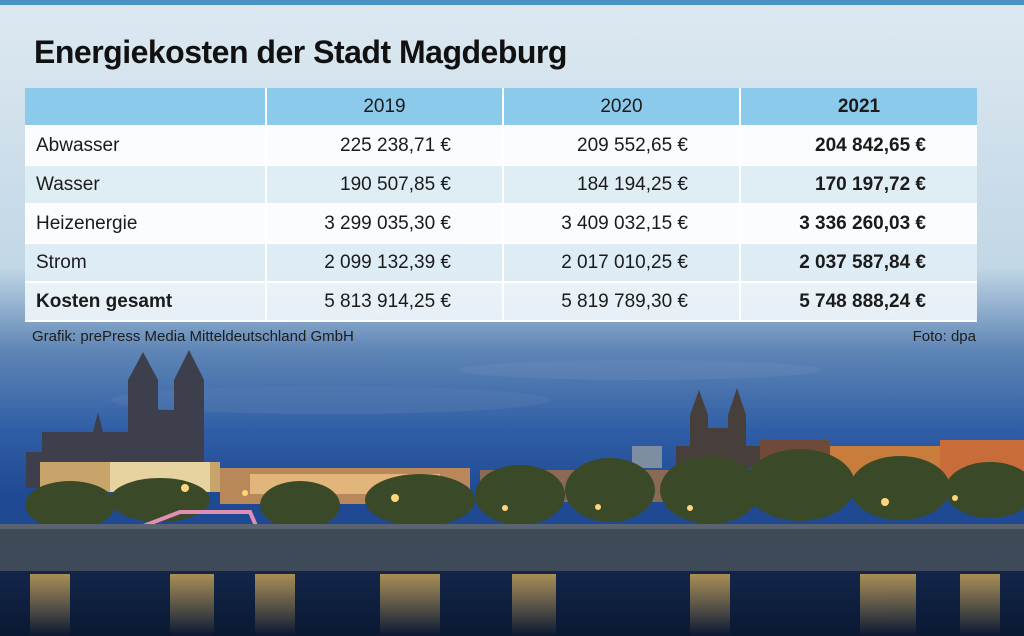 This screenshot has width=1024, height=636. What do you see at coordinates (858, 145) in the screenshot?
I see `table-cell: 204 842,65 €` at bounding box center [858, 145].